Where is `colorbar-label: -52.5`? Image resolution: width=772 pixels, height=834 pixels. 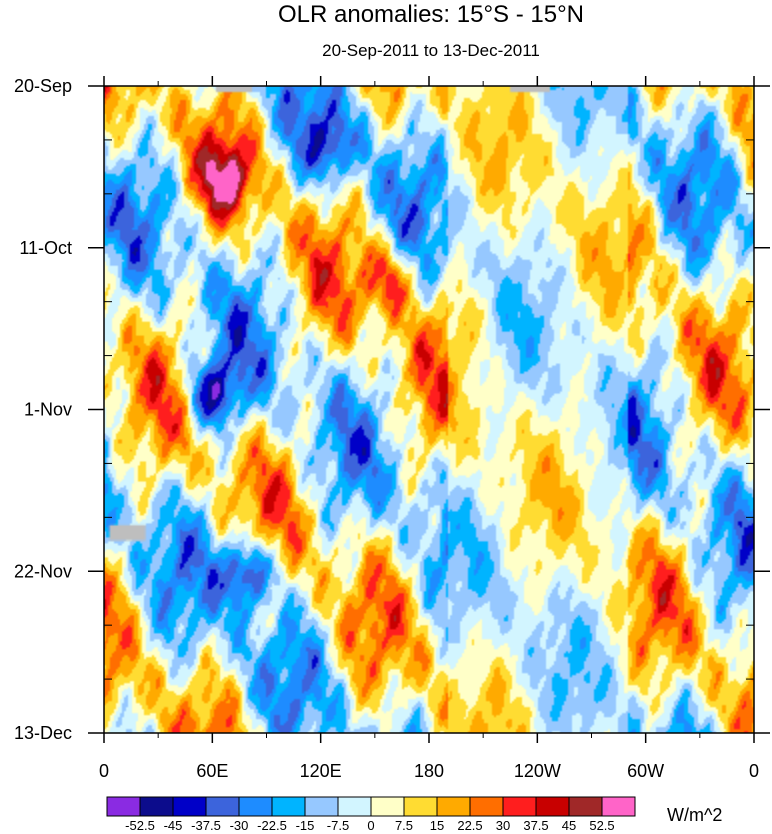 colorbar-label: -52.5 is located at coordinates (140, 825).